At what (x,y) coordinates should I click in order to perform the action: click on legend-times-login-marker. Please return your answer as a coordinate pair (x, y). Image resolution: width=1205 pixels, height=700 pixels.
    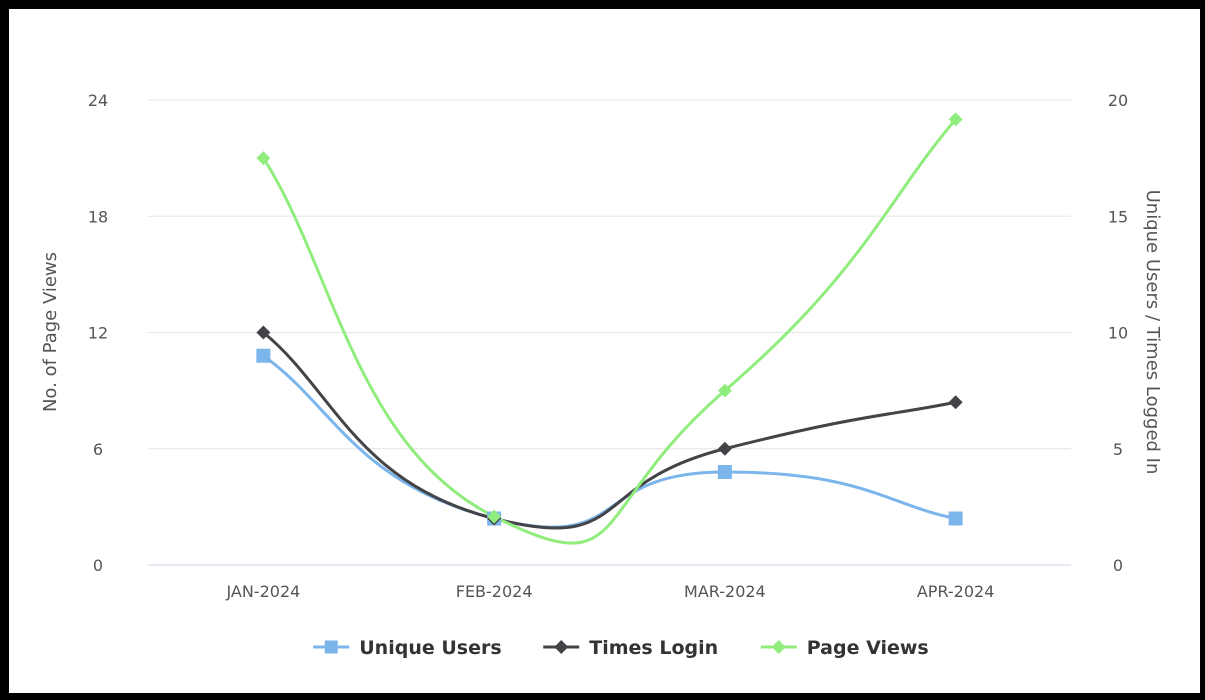
    Looking at the image, I should click on (561, 647).